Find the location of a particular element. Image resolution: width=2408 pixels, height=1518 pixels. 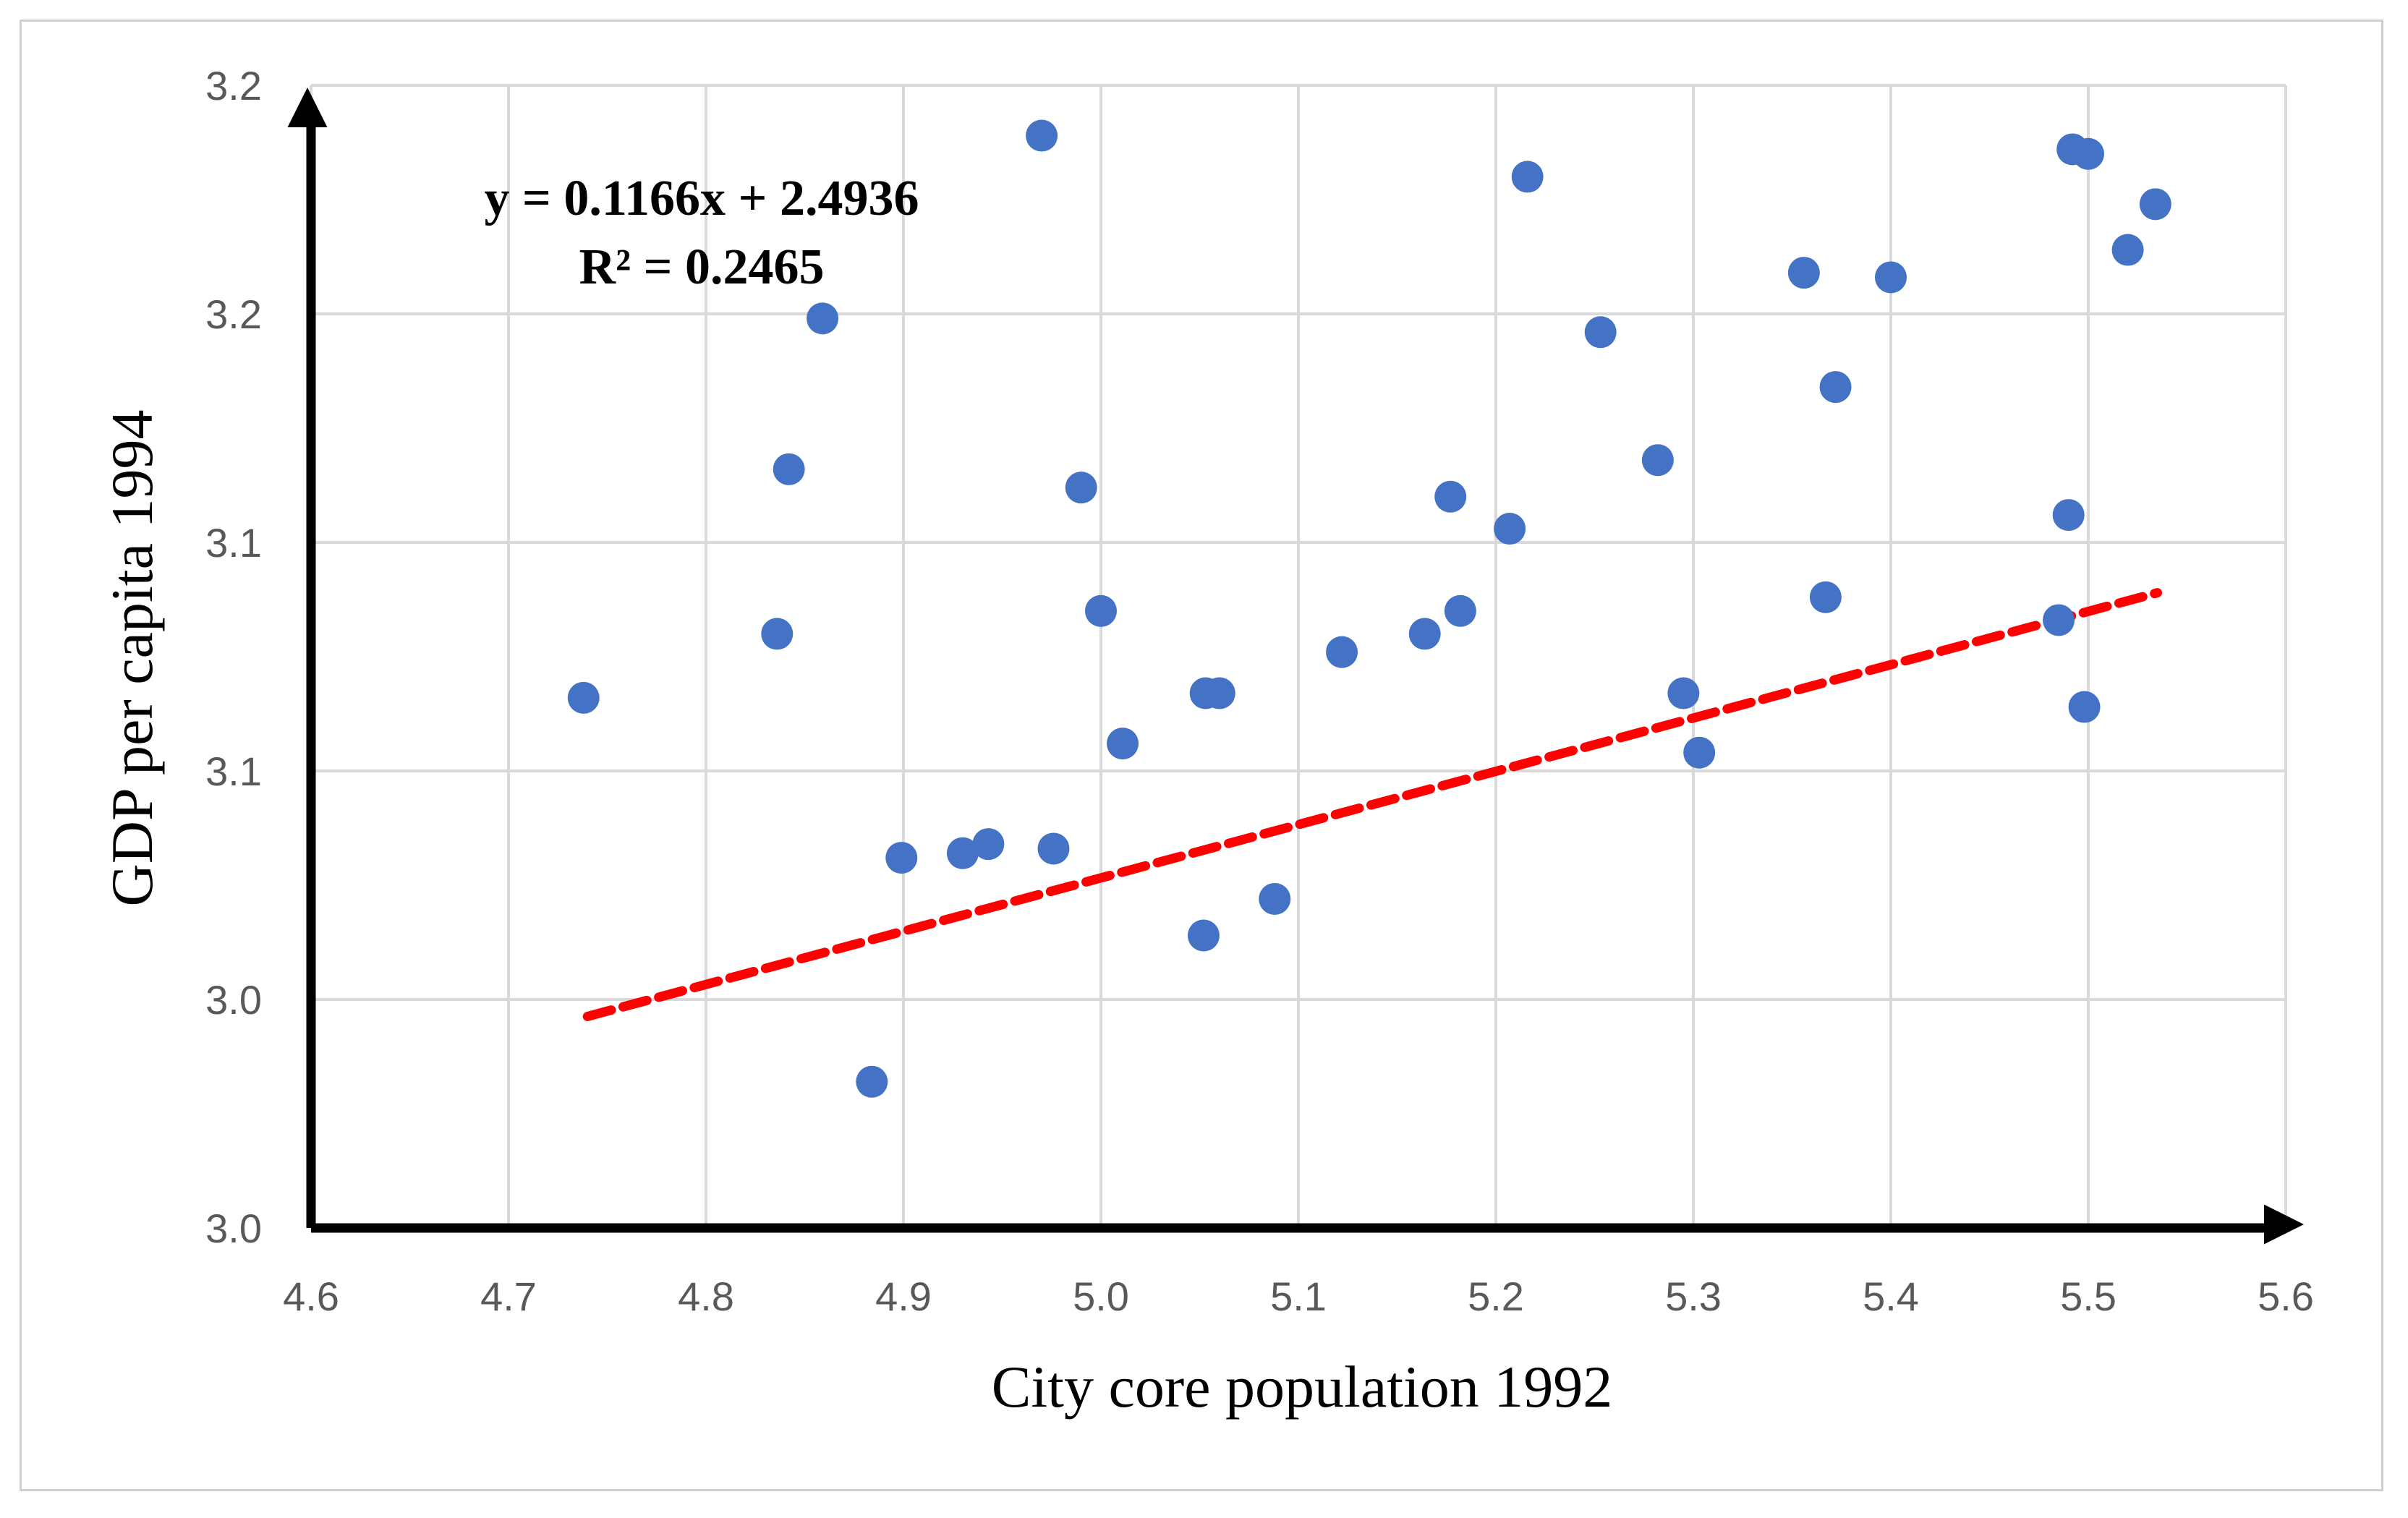

x-tick-label-3: 4.9 is located at coordinates (904, 1297).